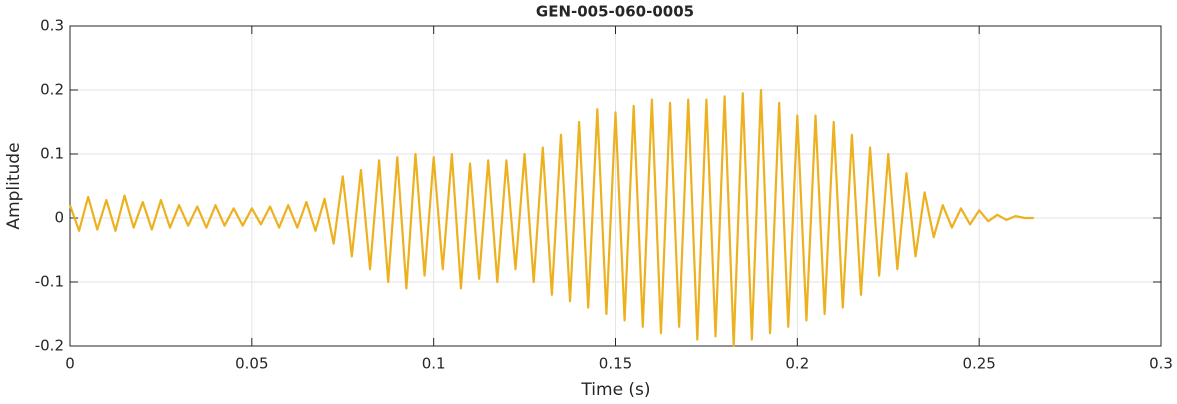  I want to click on y-tick-label: 0, so click(59, 218).